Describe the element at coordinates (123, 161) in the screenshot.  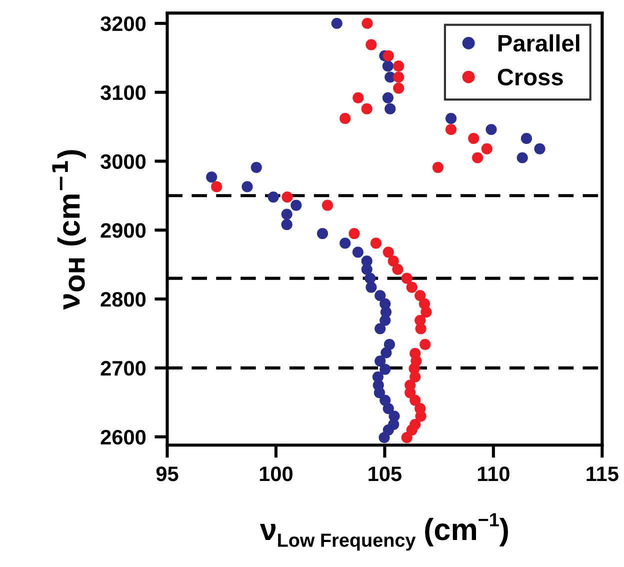
I see `y-tick-label: 3000` at that location.